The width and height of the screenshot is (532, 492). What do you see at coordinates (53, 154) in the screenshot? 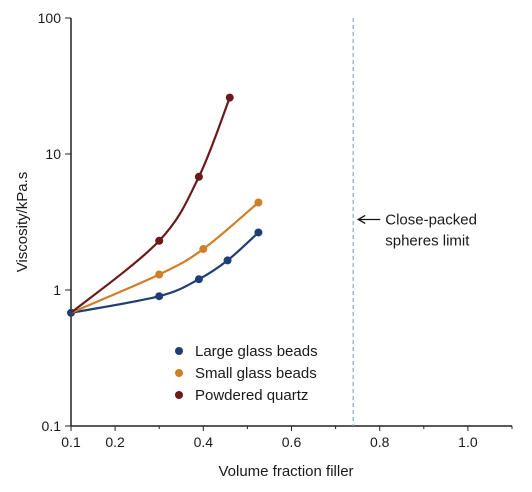
I see `y-tick-label: 10` at bounding box center [53, 154].